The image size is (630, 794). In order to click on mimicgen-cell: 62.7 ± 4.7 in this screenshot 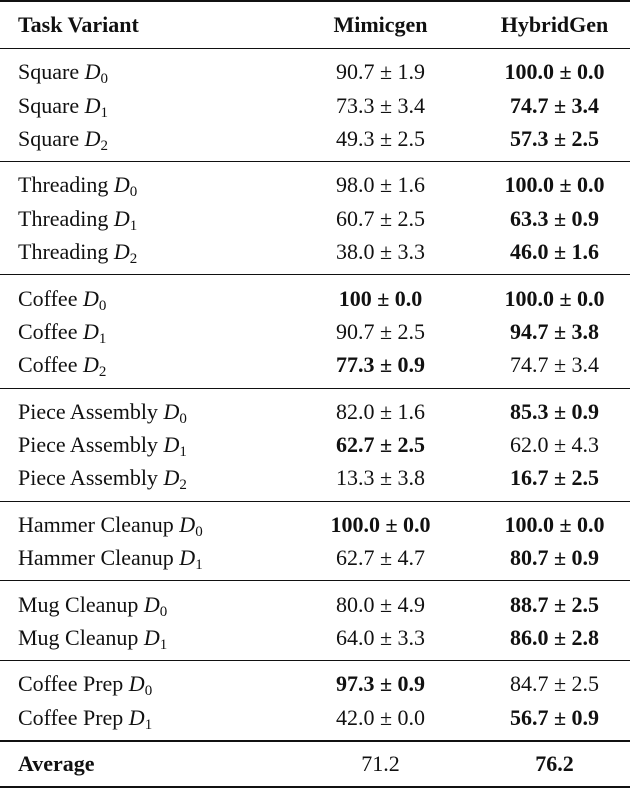, I will do `click(380, 558)`.